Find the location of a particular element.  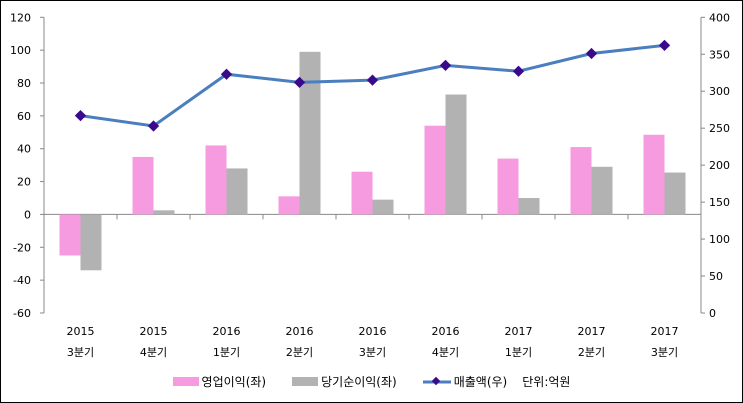

right-tick-label: 100 is located at coordinates (719, 239).